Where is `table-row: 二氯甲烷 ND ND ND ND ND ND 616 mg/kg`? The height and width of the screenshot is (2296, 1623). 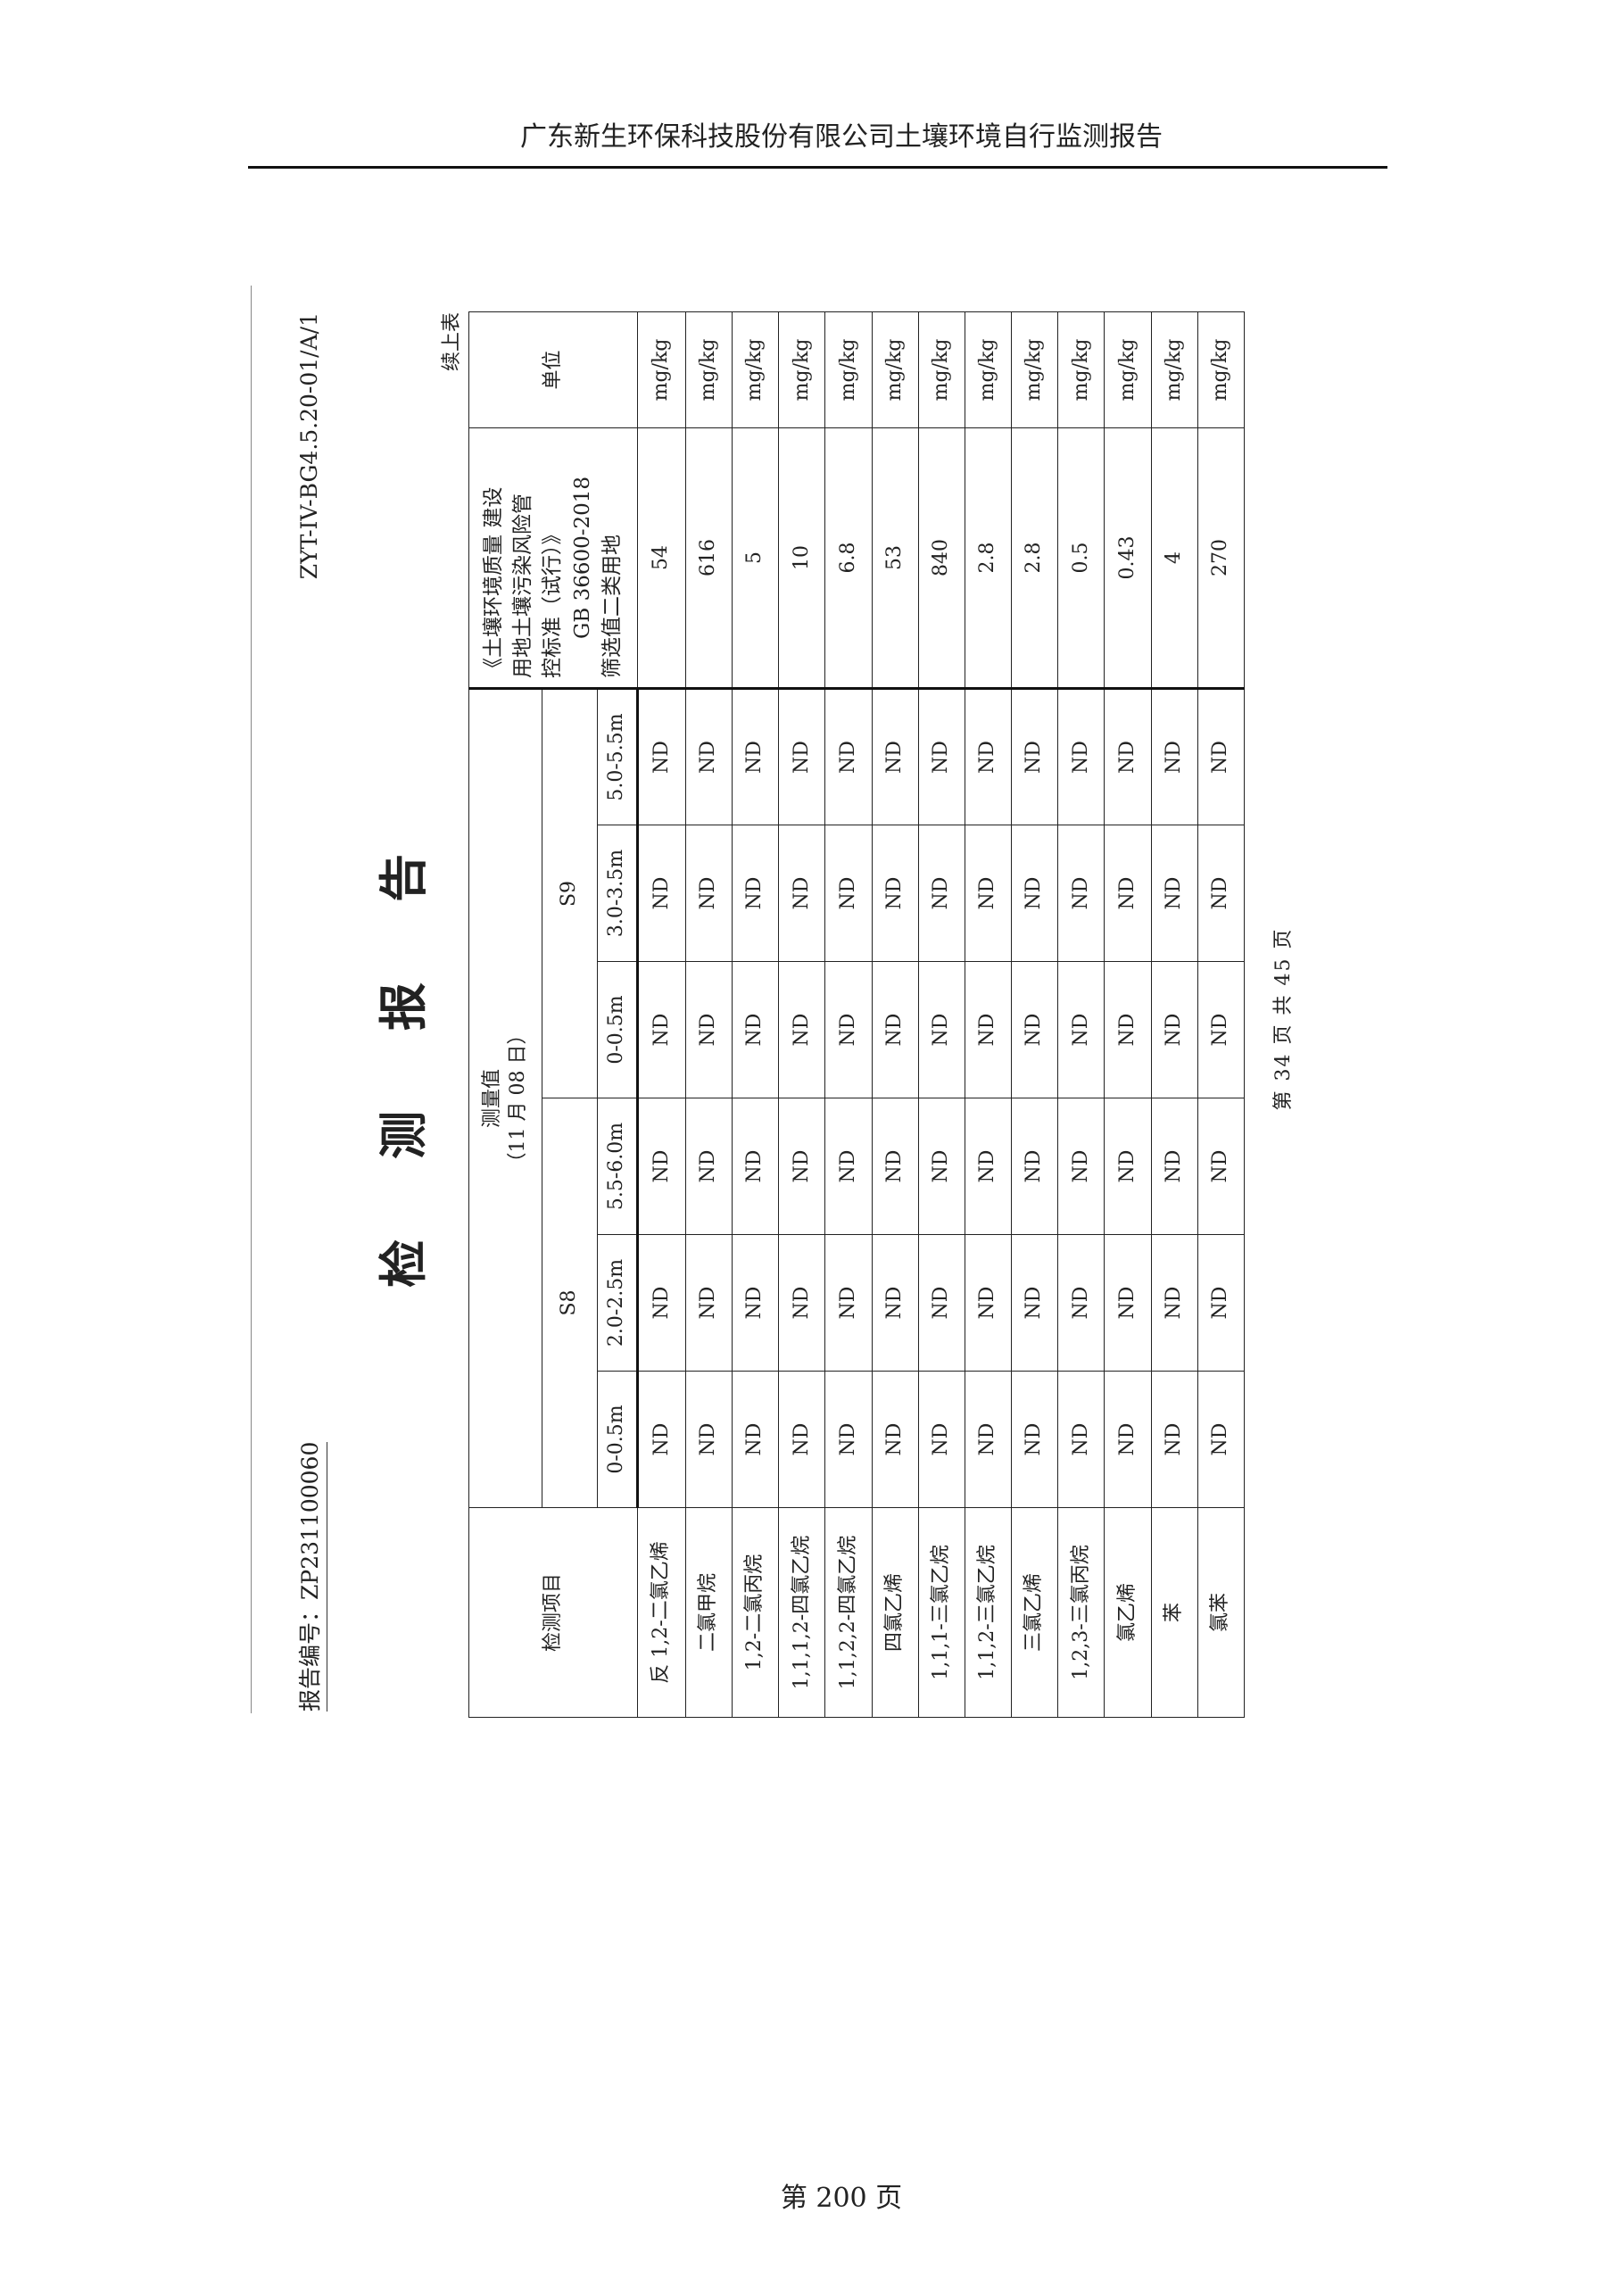 table-row: 二氯甲烷 ND ND ND ND ND ND 616 mg/kg is located at coordinates (709, 1014).